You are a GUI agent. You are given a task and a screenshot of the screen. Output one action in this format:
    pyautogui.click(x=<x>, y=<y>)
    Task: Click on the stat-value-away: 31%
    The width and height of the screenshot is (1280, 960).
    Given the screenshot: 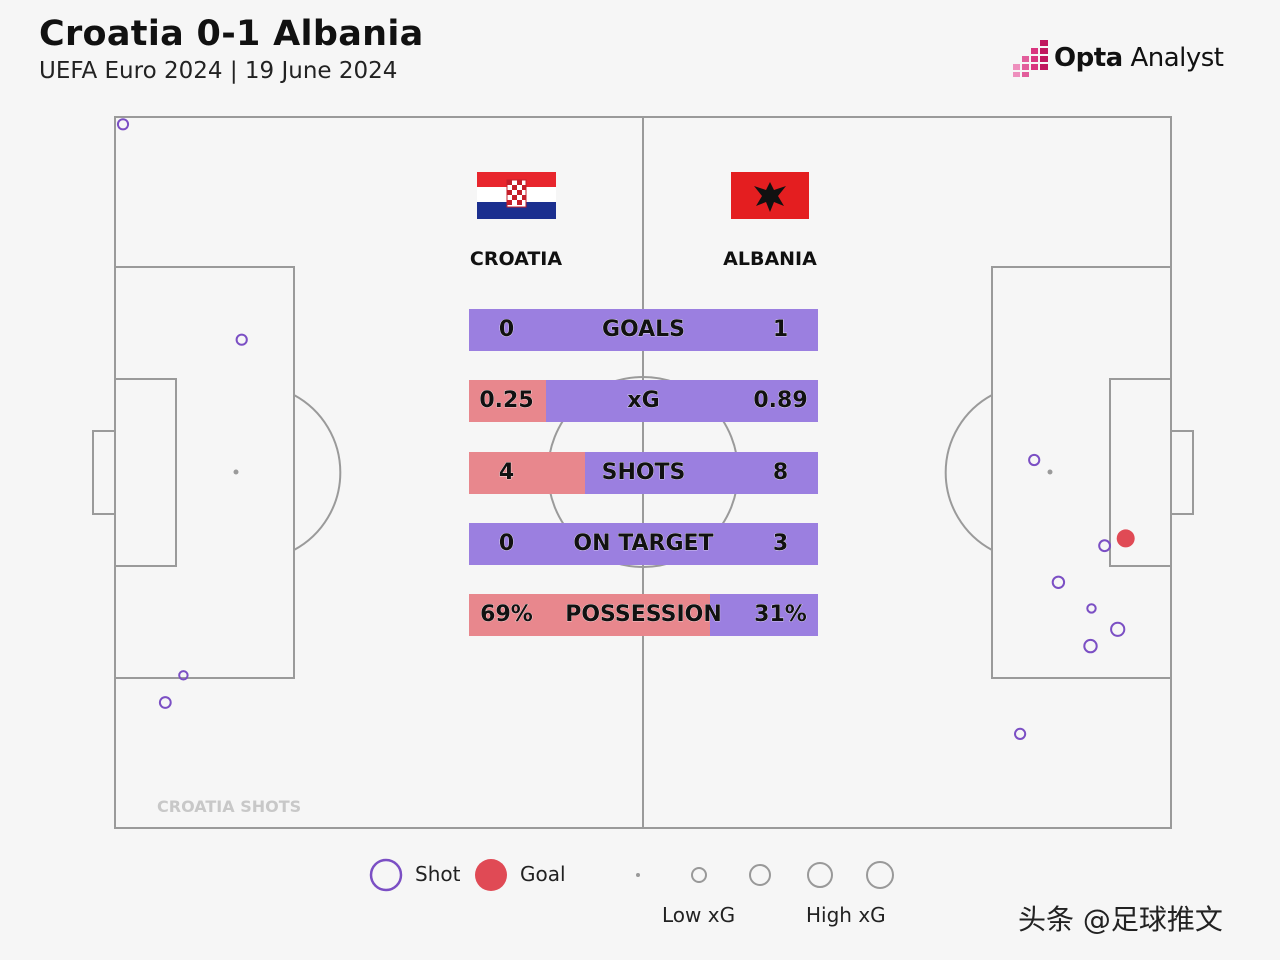 What is the action you would take?
    pyautogui.click(x=780, y=615)
    